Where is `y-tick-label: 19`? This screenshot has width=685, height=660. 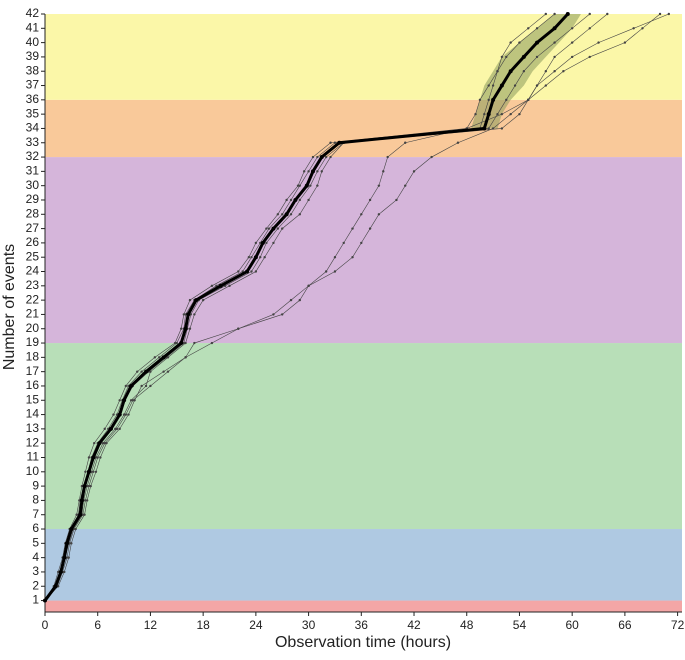 y-tick-label: 19 is located at coordinates (33, 342).